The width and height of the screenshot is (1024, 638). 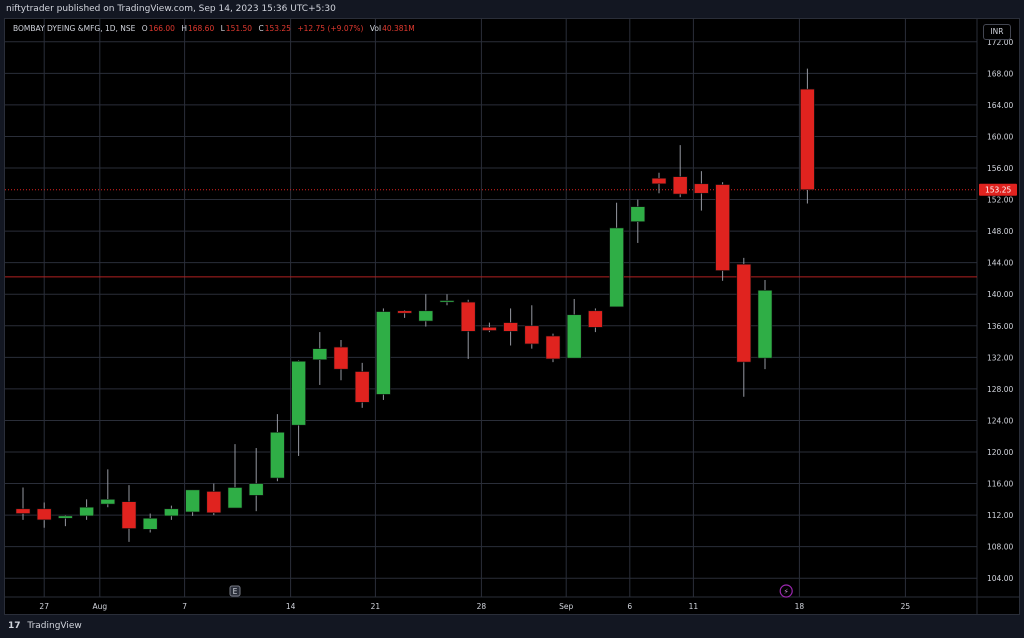 I want to click on price-tick-label: 112.00, so click(x=1000, y=515).